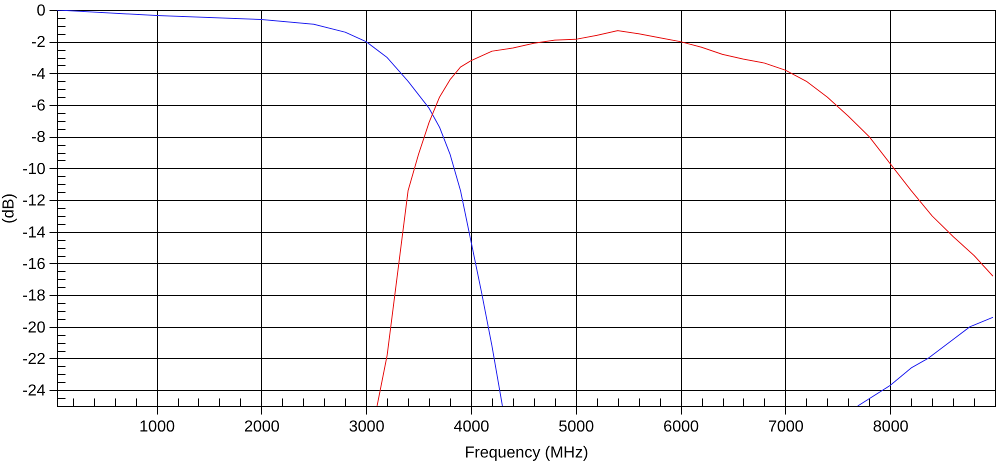 The height and width of the screenshot is (472, 1000). What do you see at coordinates (925, 361) in the screenshot?
I see `line-series` at bounding box center [925, 361].